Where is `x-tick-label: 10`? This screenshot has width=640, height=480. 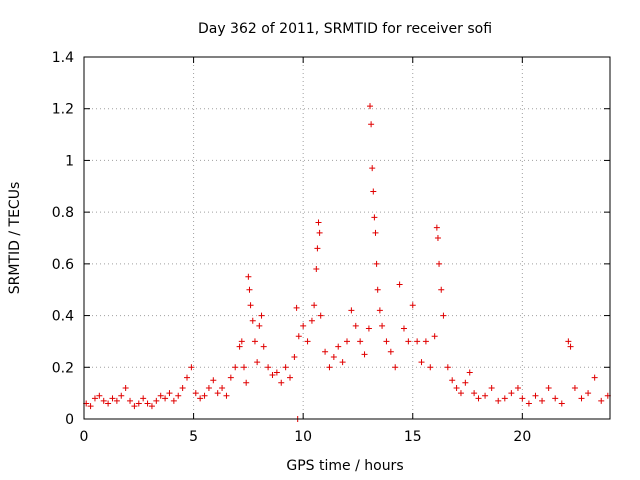
x-tick-label: 10 is located at coordinates (303, 437).